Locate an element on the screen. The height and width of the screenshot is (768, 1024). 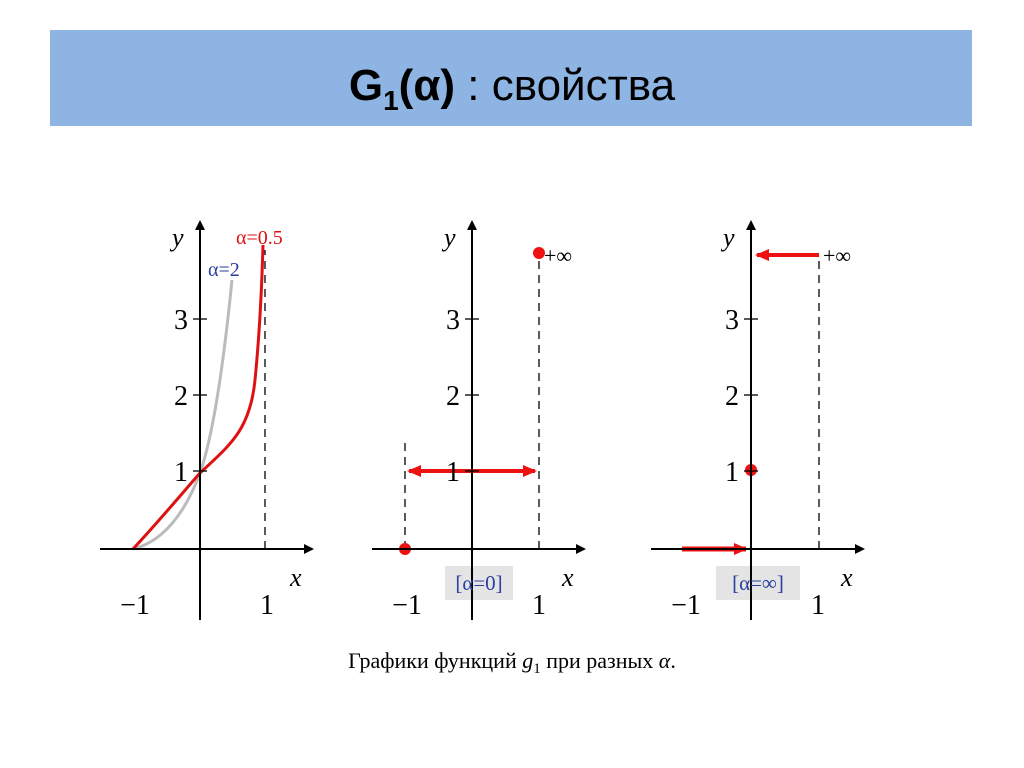
caption-rest: при разных is located at coordinates (600, 660).